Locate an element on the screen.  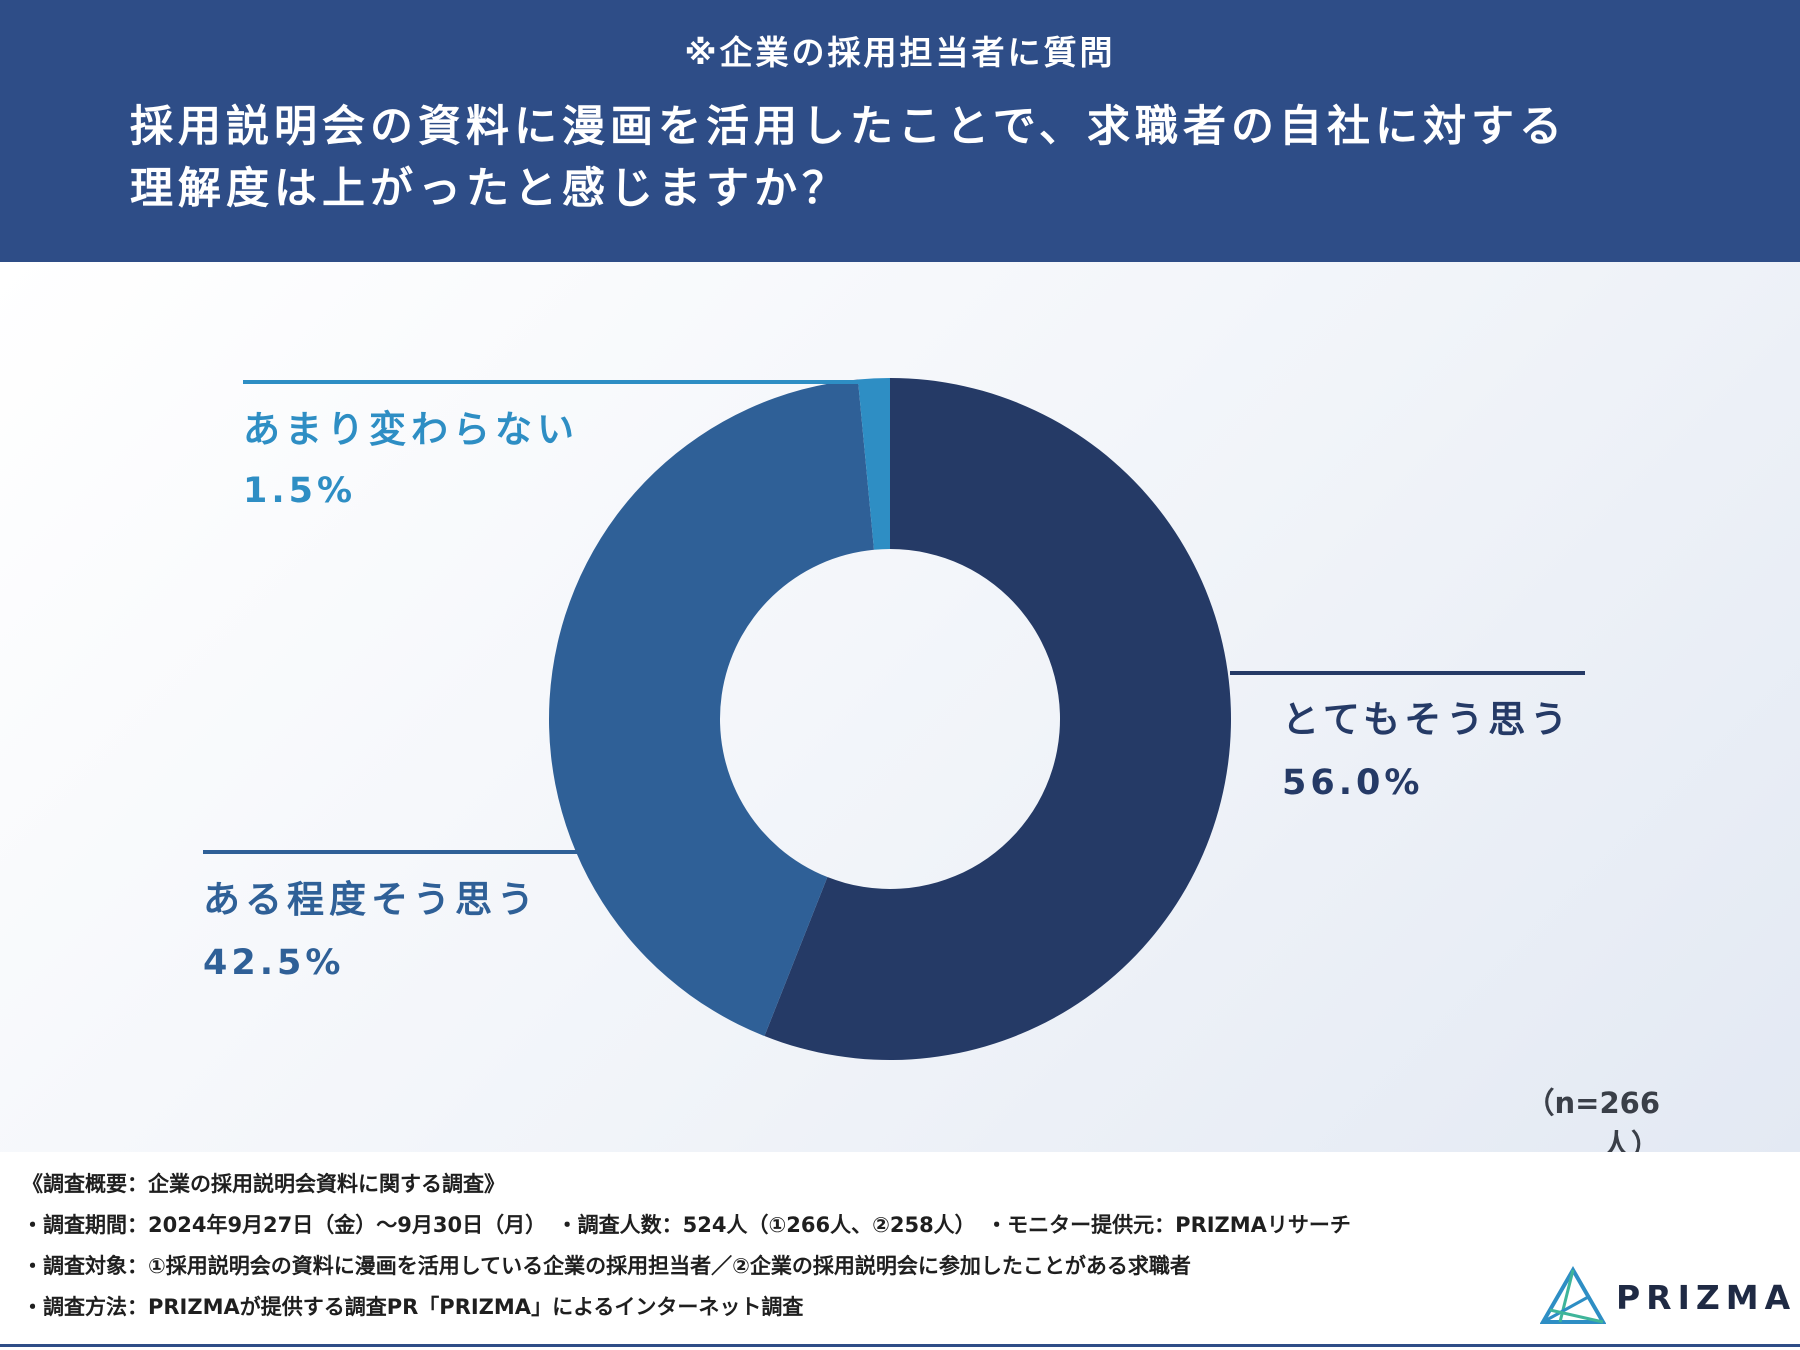
prizma-logo: PRIZMA is located at coordinates (1665, 1296).